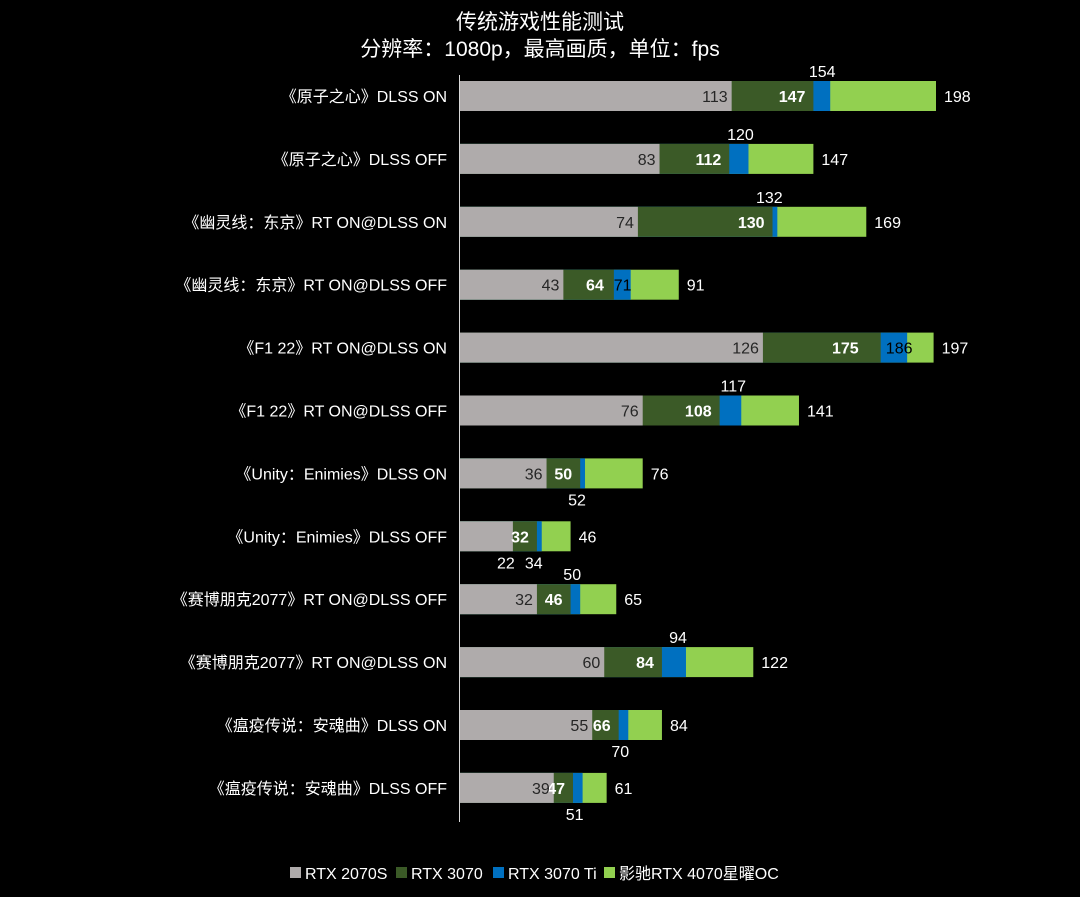  I want to click on category-row: 《幽灵线：东京》RT ON@DLSS ON 169 132 130 74, so click(542, 213).